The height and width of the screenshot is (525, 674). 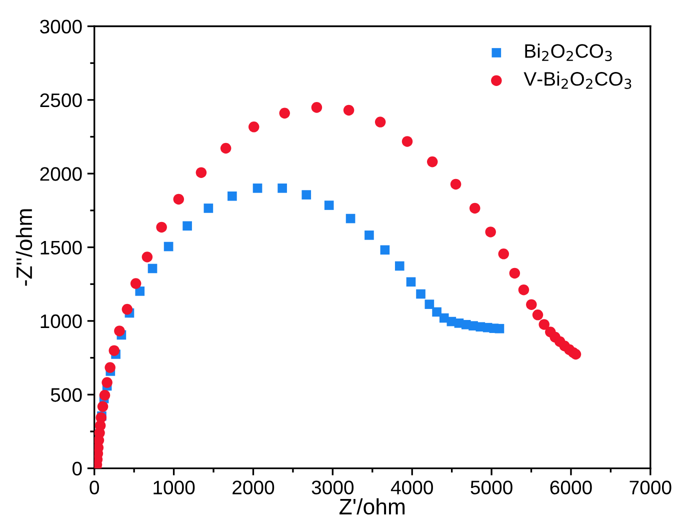 What do you see at coordinates (77, 469) in the screenshot?
I see `y-tick-label: 0` at bounding box center [77, 469].